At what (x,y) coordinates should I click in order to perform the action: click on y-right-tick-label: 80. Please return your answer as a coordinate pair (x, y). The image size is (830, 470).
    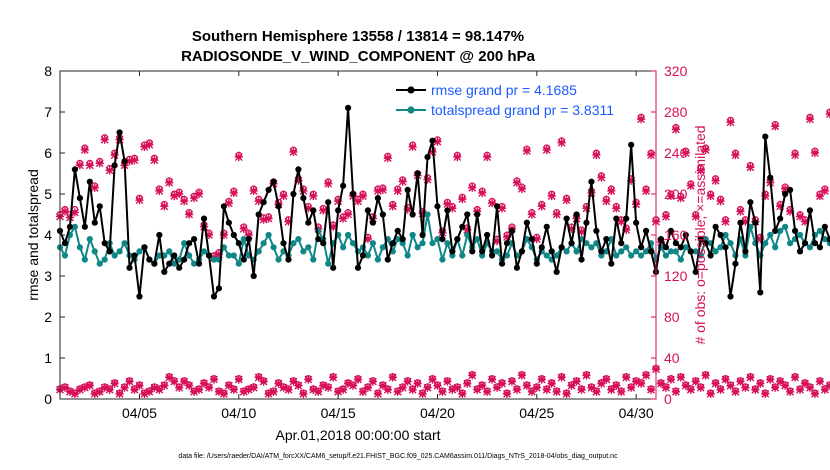
    Looking at the image, I should click on (672, 317).